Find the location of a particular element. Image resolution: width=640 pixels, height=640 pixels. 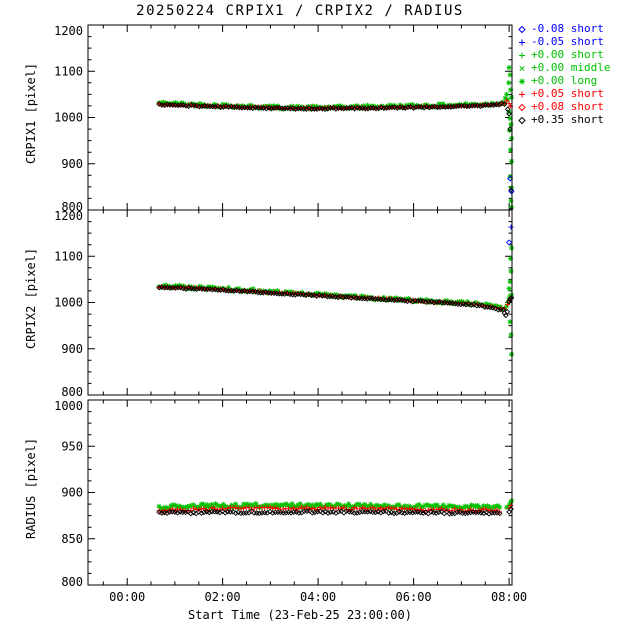

legend-label: +0.00 middle is located at coordinates (571, 67).